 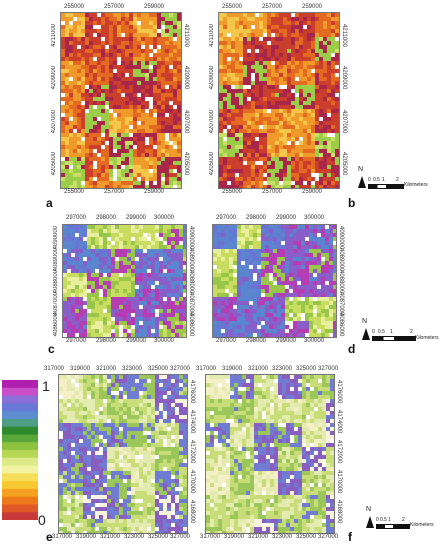 I want to click on tick-left: 4207000, so click(x=212, y=122).